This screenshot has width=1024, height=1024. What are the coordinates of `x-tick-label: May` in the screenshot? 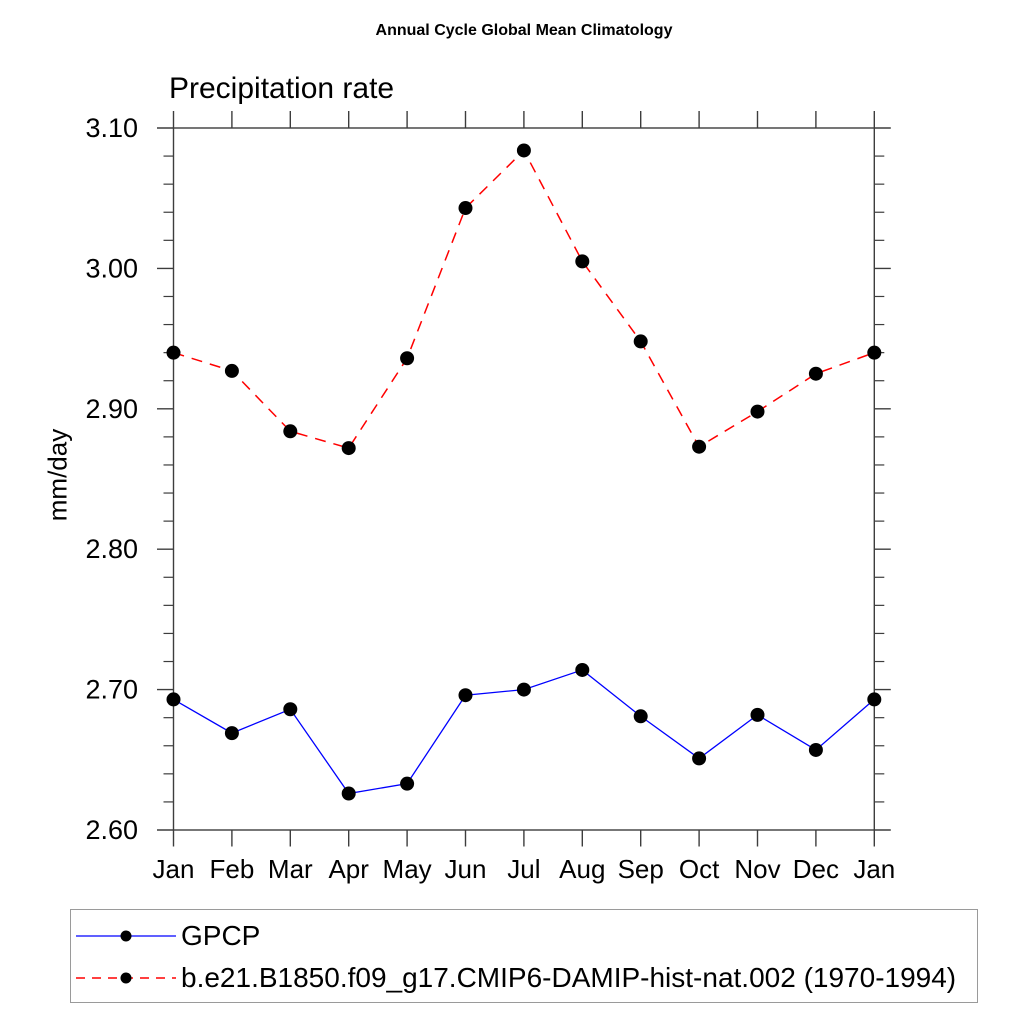 It's located at (407, 869).